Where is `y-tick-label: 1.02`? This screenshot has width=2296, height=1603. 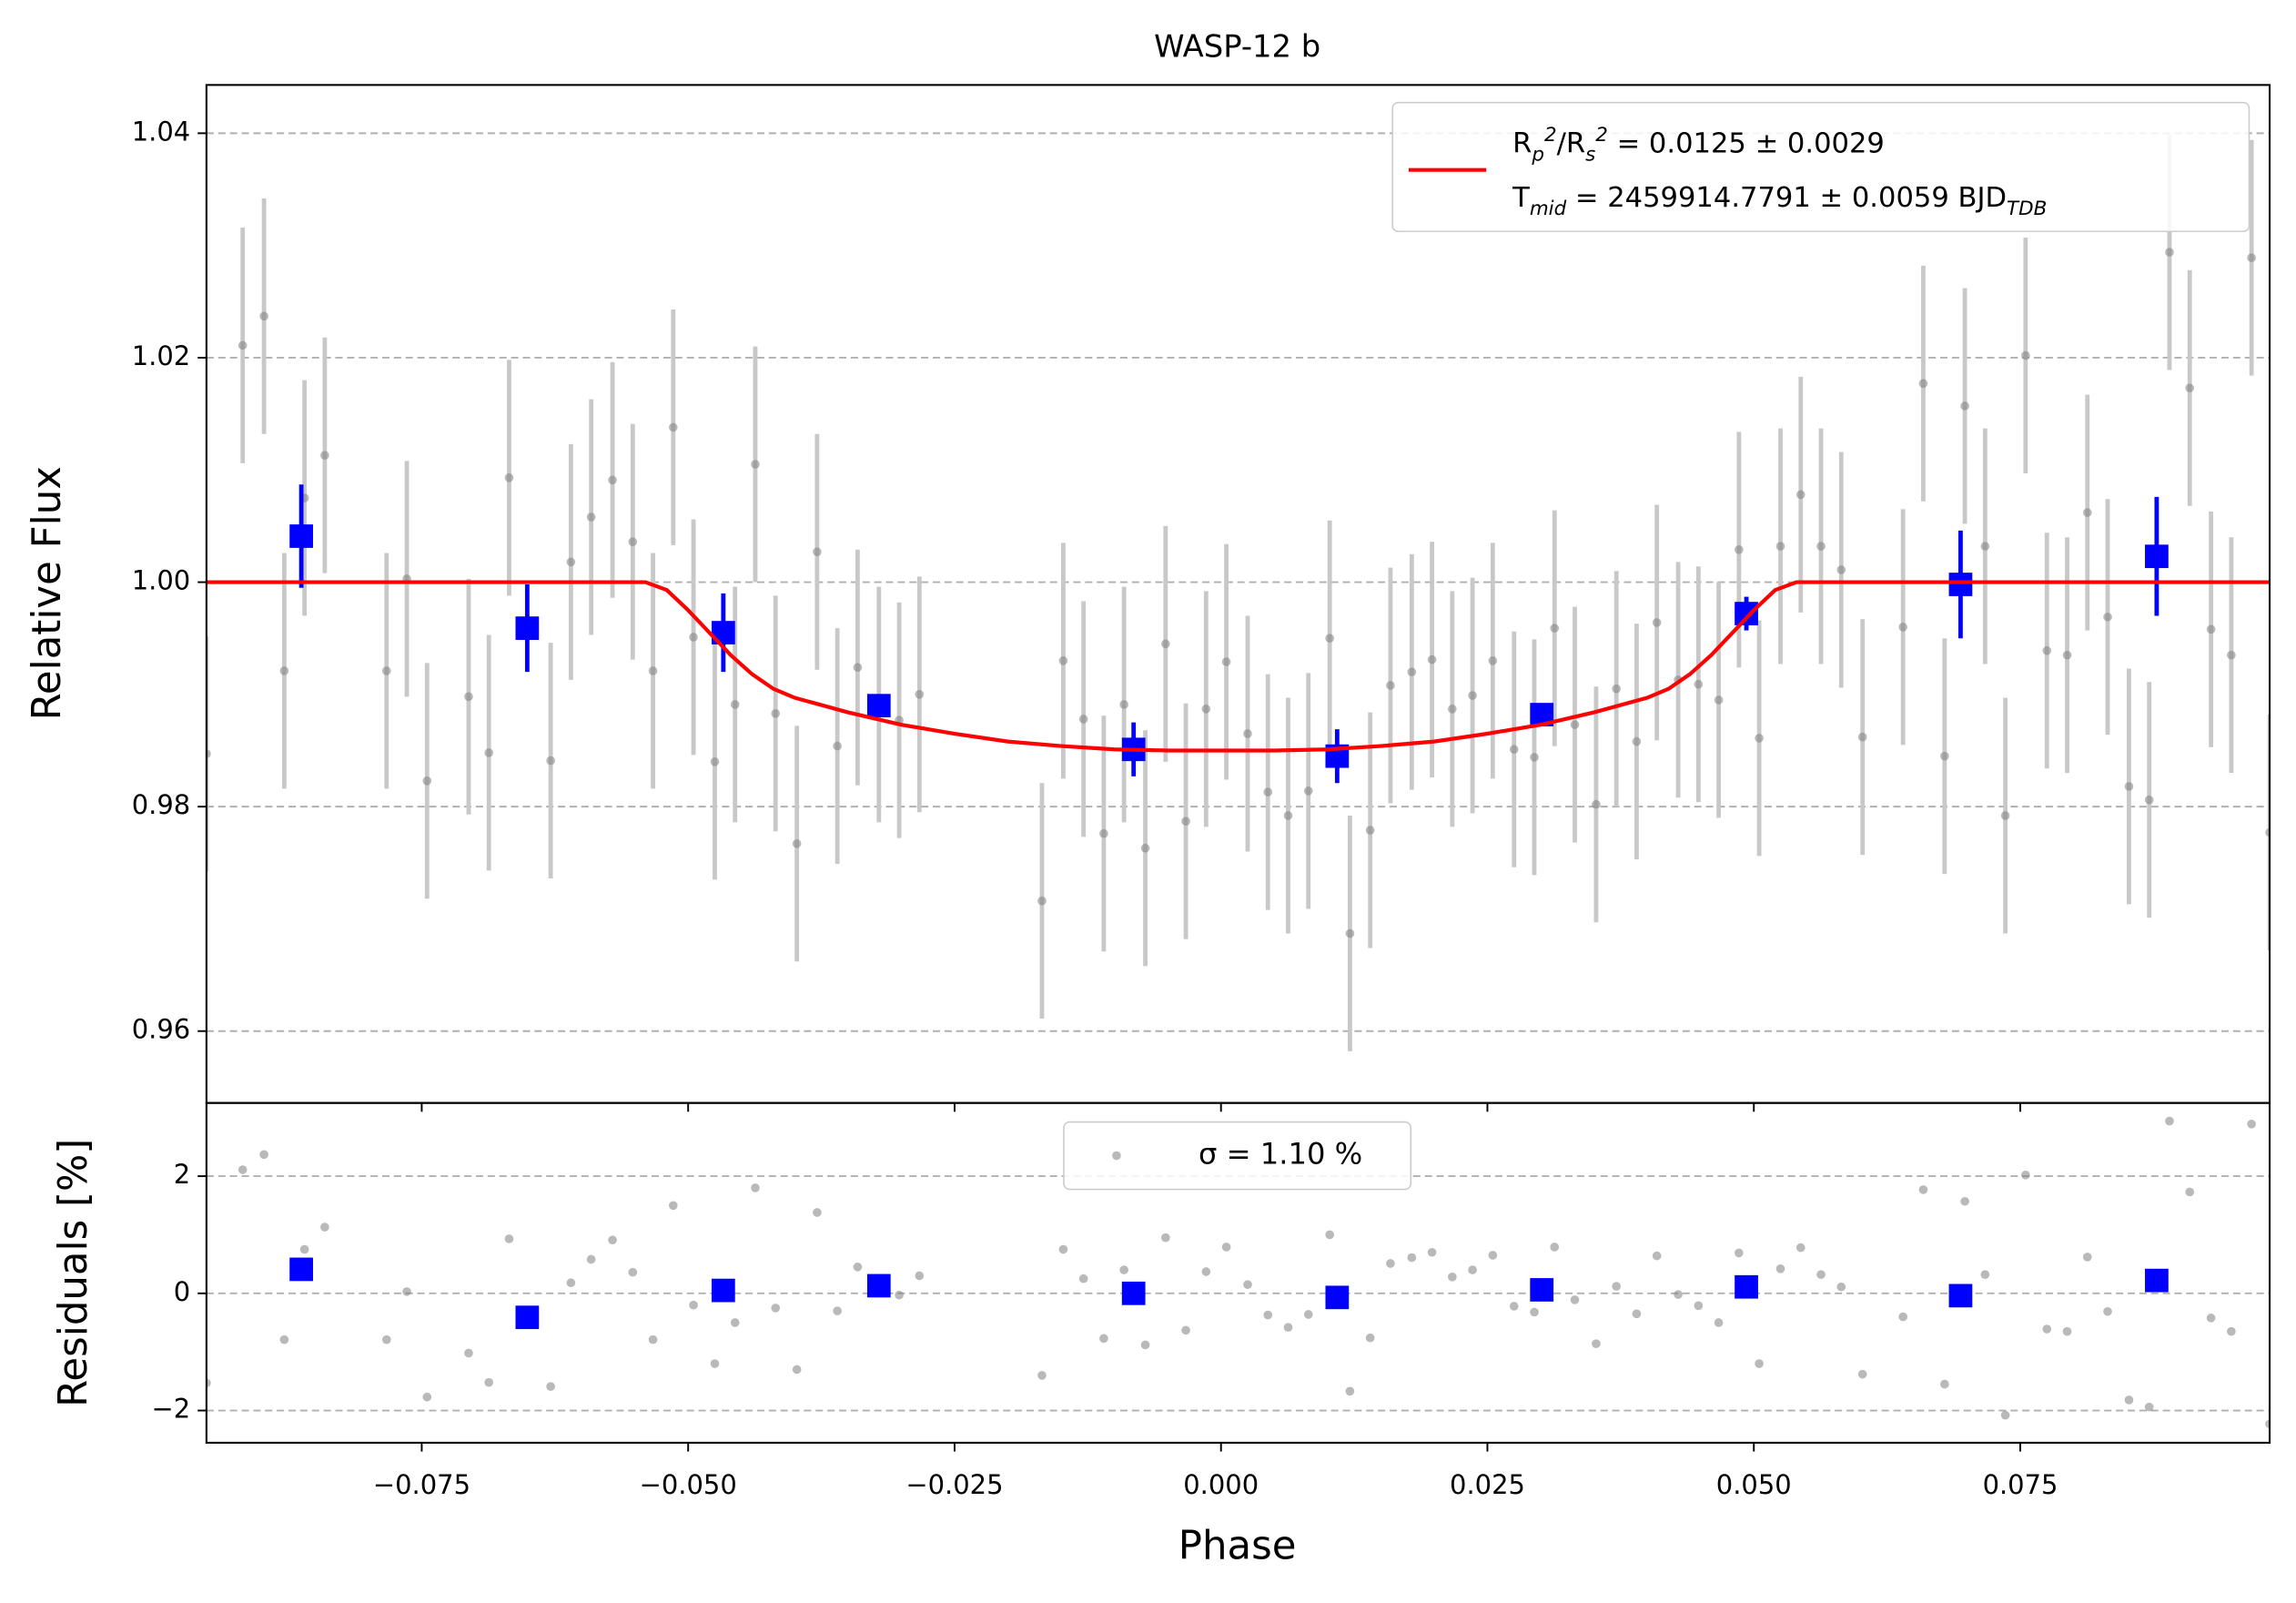 y-tick-label: 1.02 is located at coordinates (161, 355).